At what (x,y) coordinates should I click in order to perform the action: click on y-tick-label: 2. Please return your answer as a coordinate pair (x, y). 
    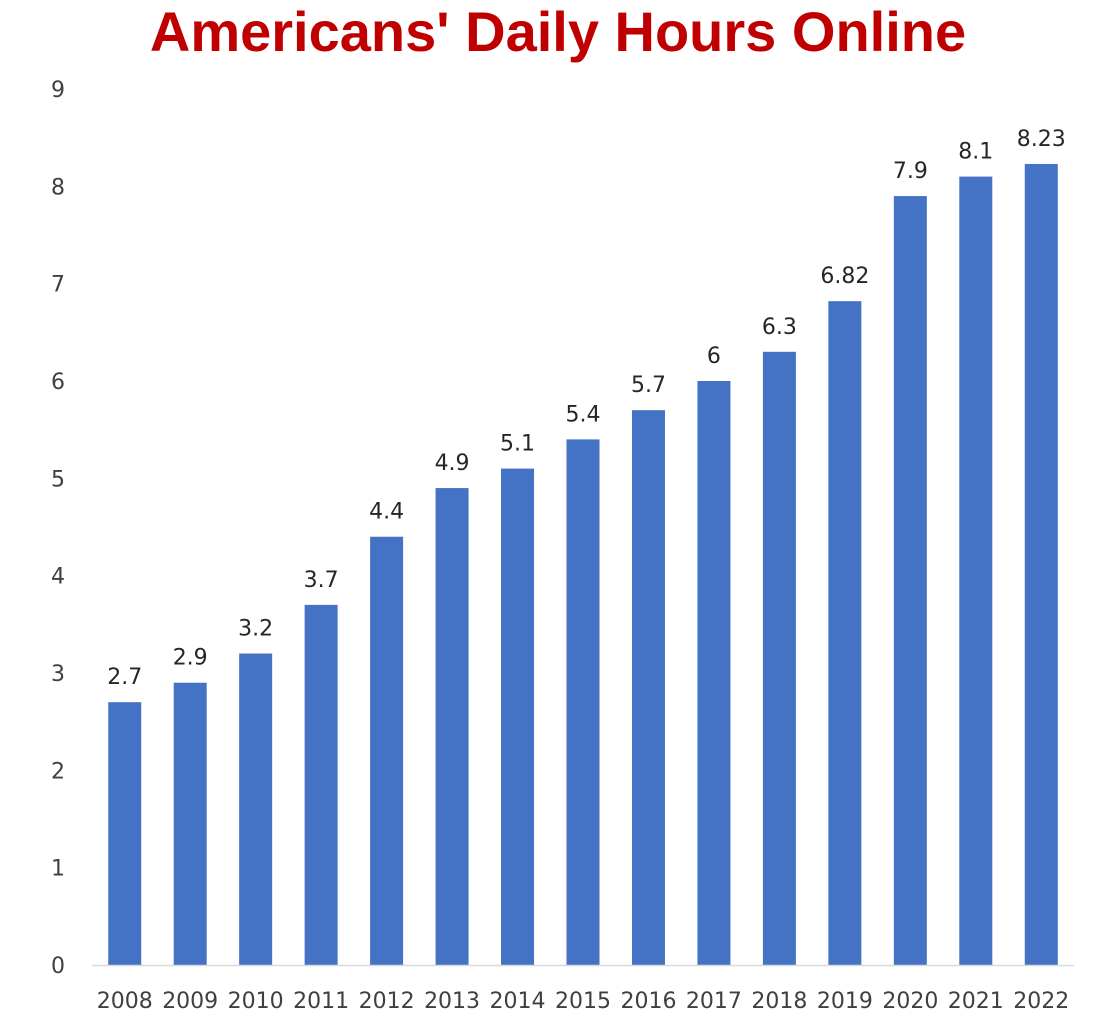
    Looking at the image, I should click on (58, 771).